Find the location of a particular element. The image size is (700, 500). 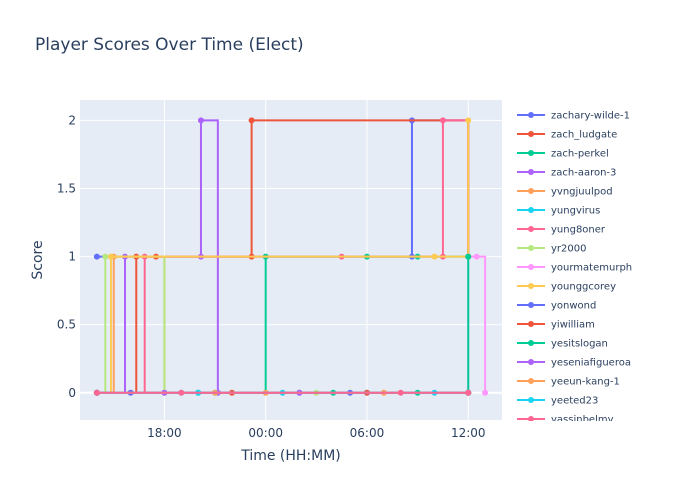

legend-label: yeseniafigueroa is located at coordinates (591, 363).